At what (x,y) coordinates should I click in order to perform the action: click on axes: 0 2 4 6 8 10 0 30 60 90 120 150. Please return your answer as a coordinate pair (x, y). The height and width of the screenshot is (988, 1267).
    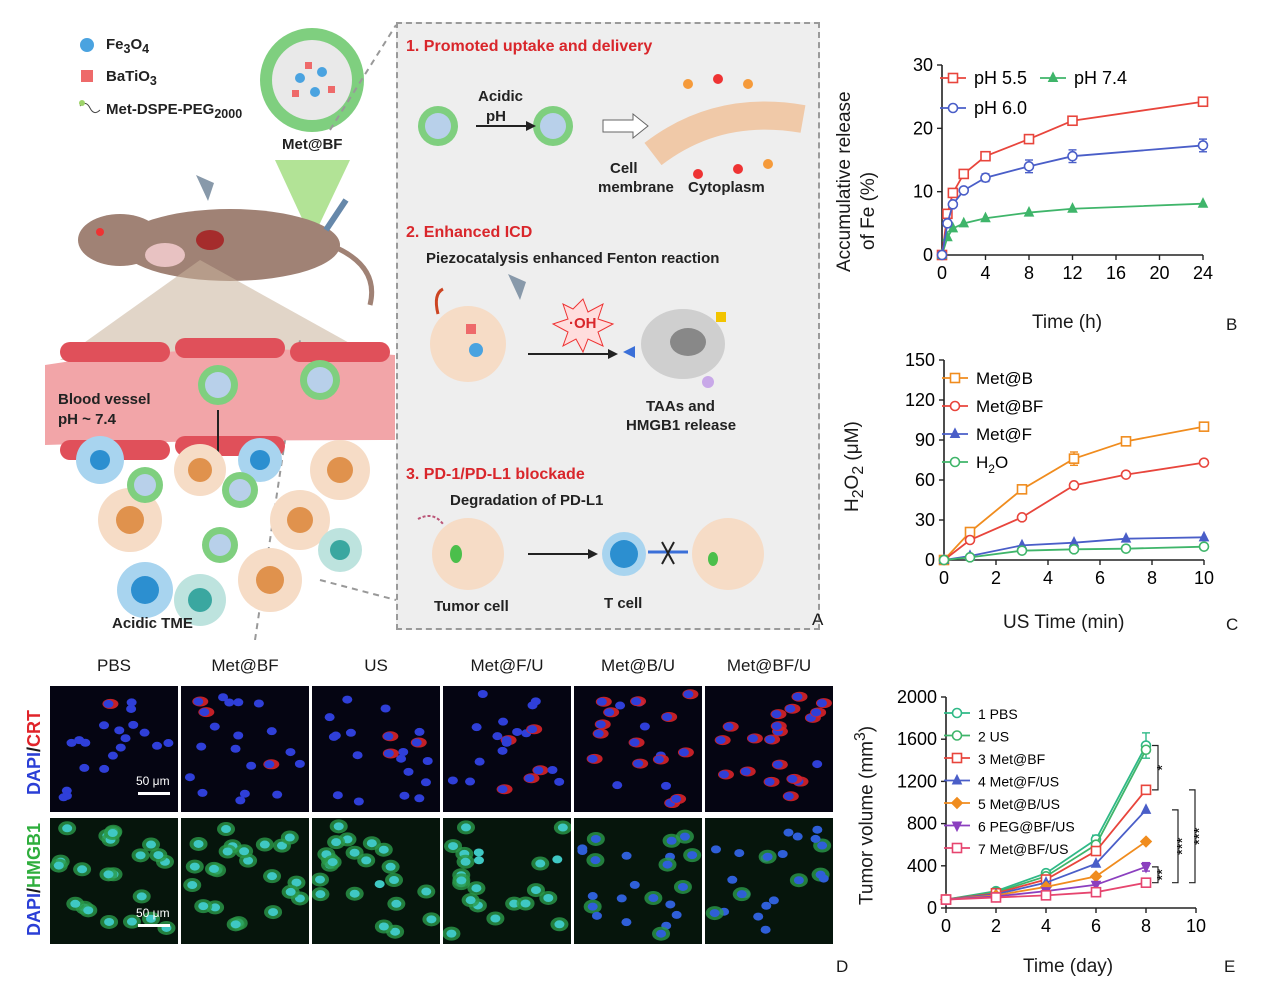
    Looking at the image, I should click on (1059, 469).